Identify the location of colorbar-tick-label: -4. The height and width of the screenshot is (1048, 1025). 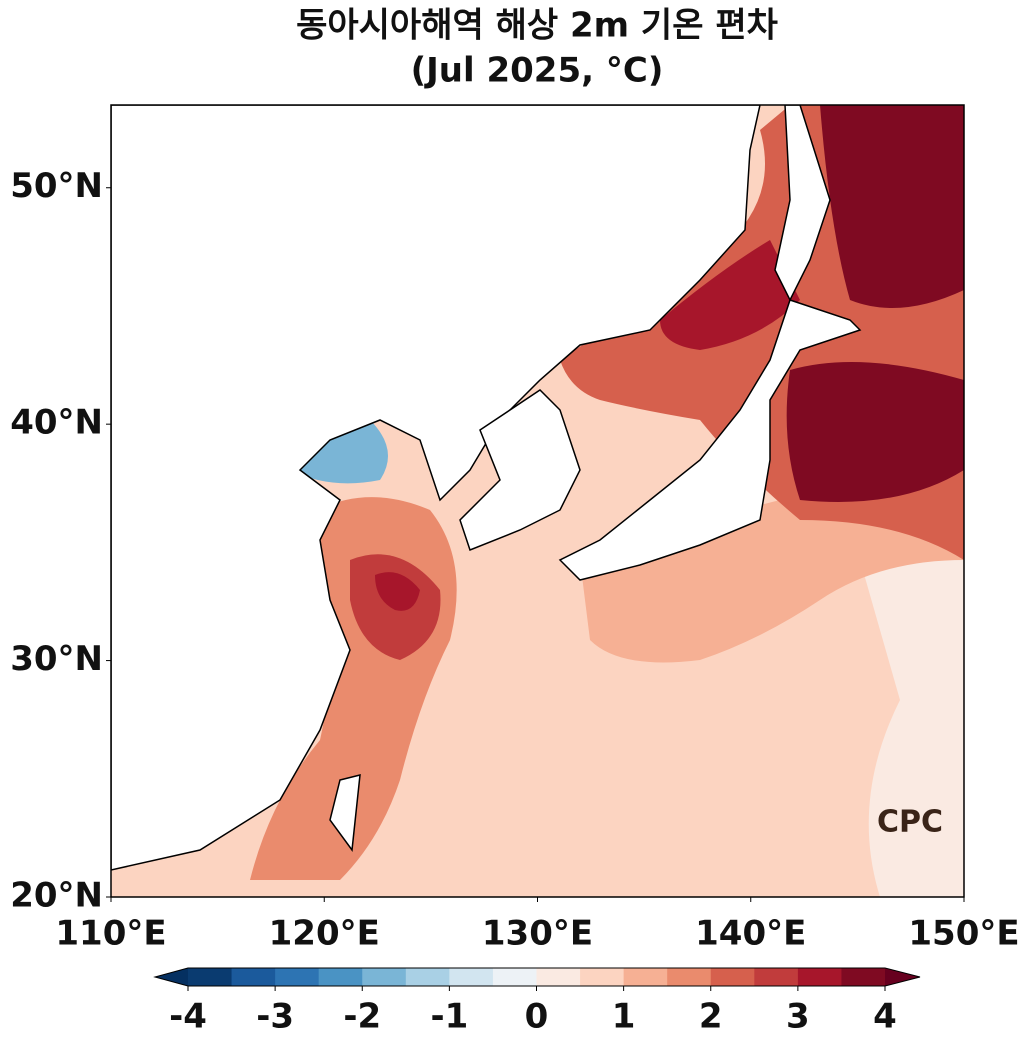
(188, 1017).